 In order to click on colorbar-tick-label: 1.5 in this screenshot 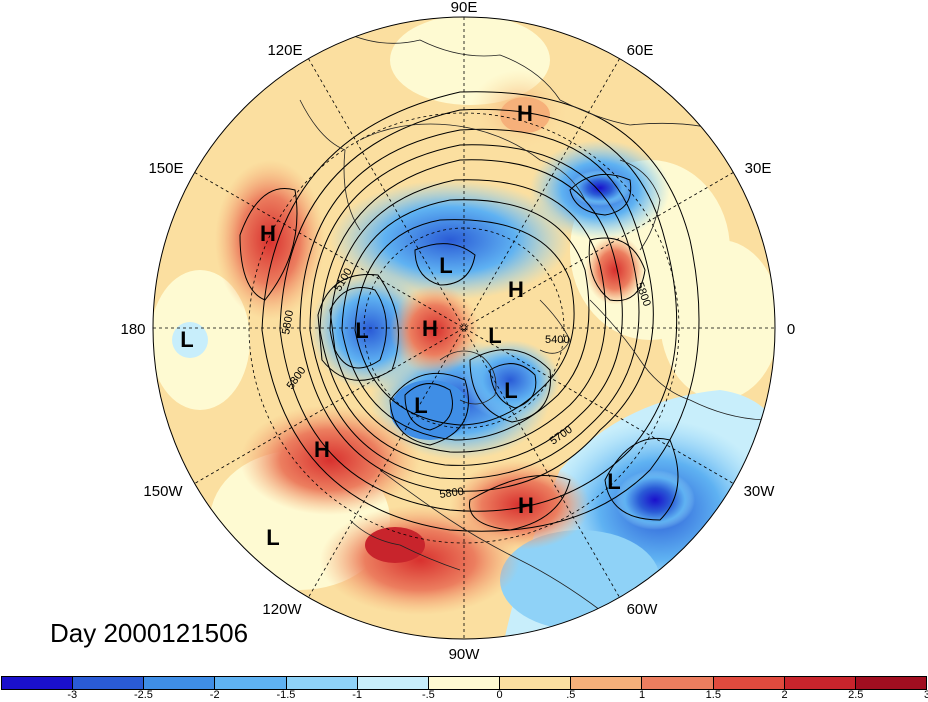, I will do `click(713, 695)`.